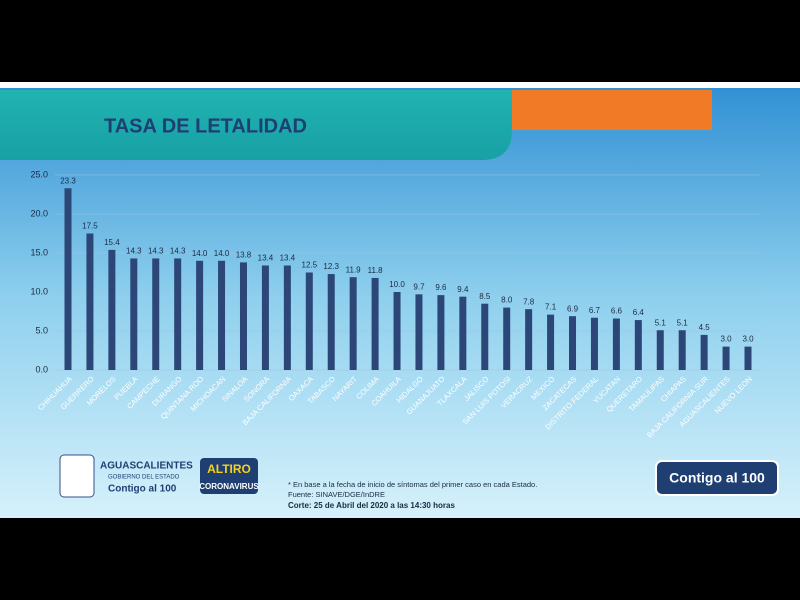 Image resolution: width=800 pixels, height=600 pixels. What do you see at coordinates (573, 308) in the screenshot?
I see `value-label: 6.9` at bounding box center [573, 308].